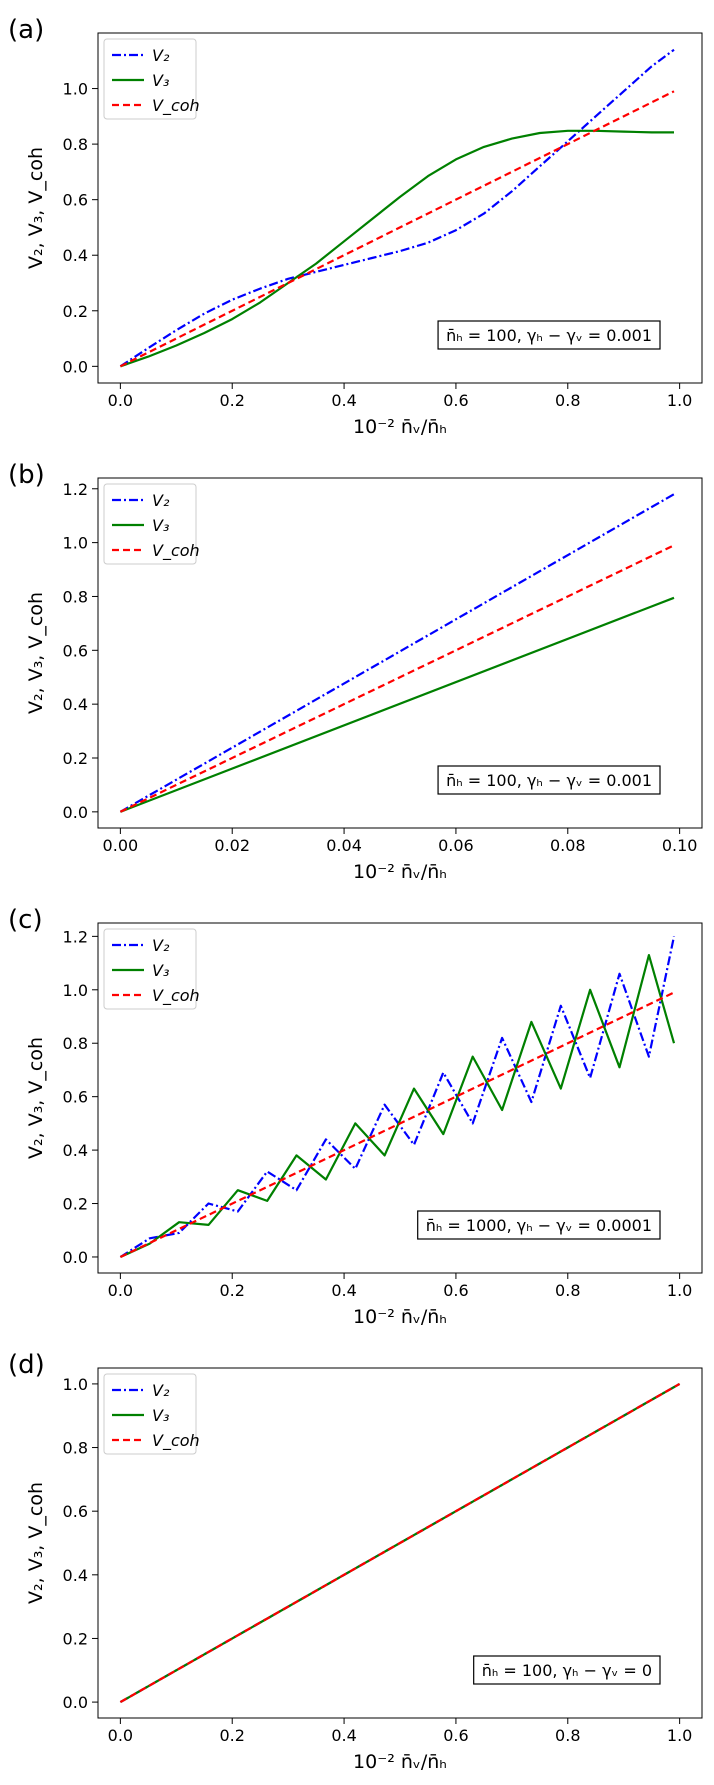 This screenshot has height=1785, width=714. I want to click on panel-label: (d), so click(26, 1365).